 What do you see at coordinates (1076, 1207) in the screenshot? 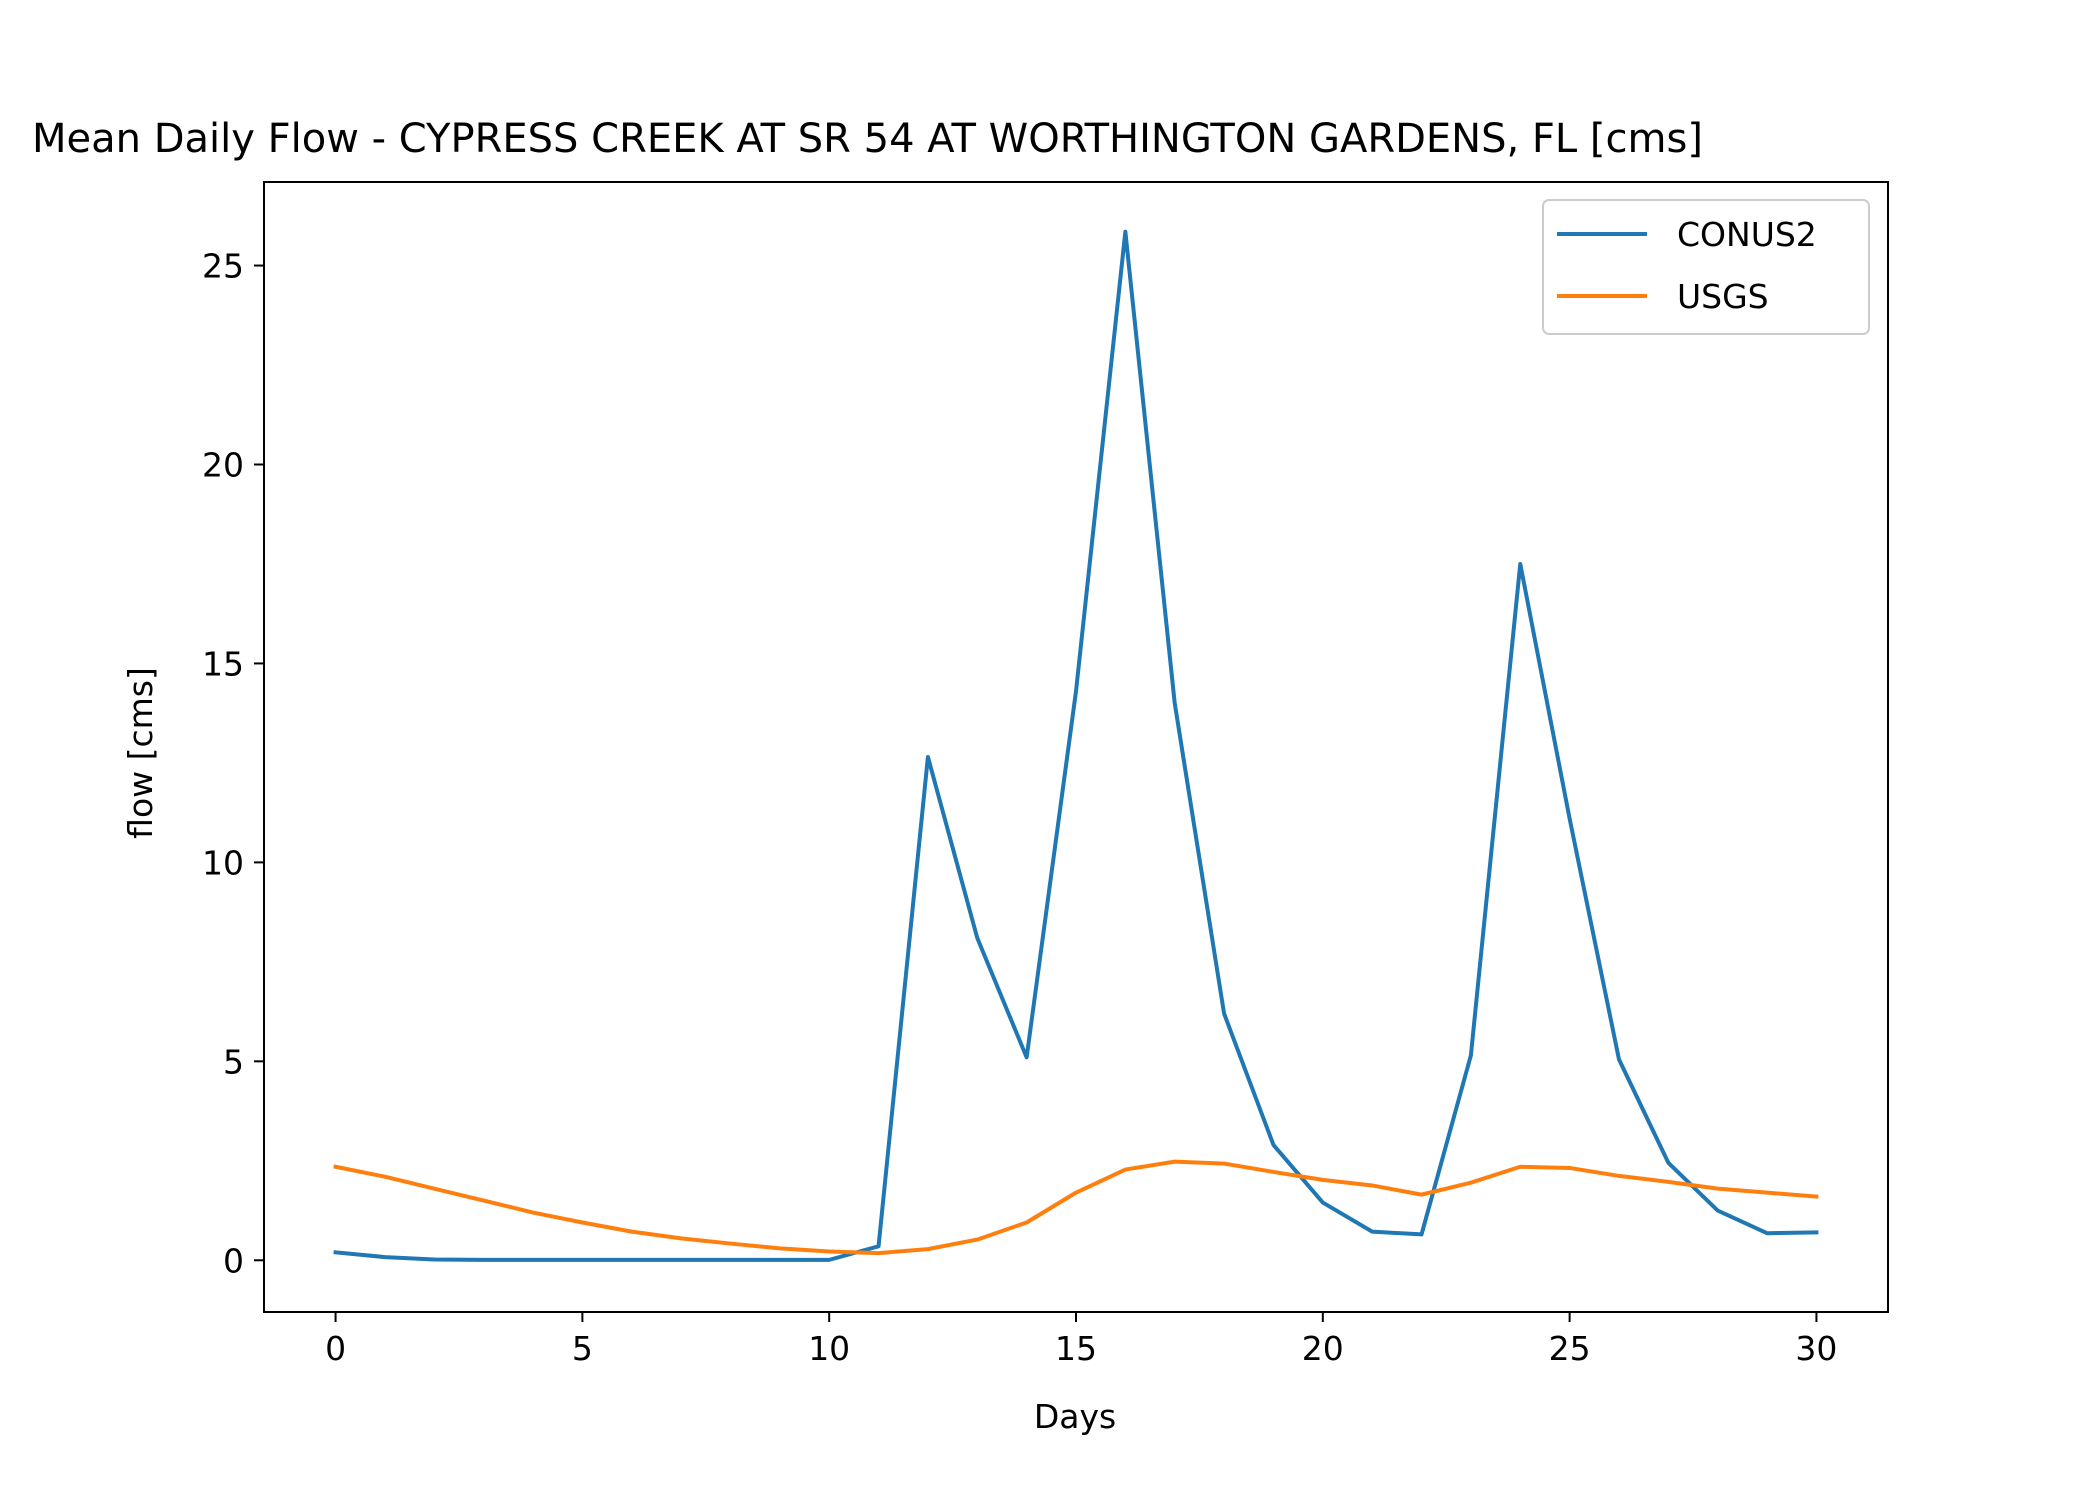
I see `series-line-usgs` at bounding box center [1076, 1207].